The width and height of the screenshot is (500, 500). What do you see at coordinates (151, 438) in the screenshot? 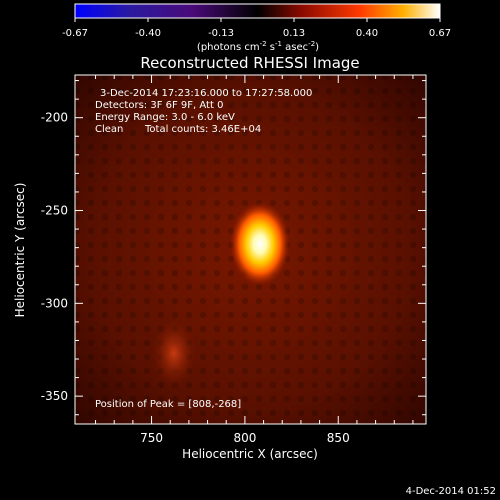
I see `x-tick-label: 750` at bounding box center [151, 438].